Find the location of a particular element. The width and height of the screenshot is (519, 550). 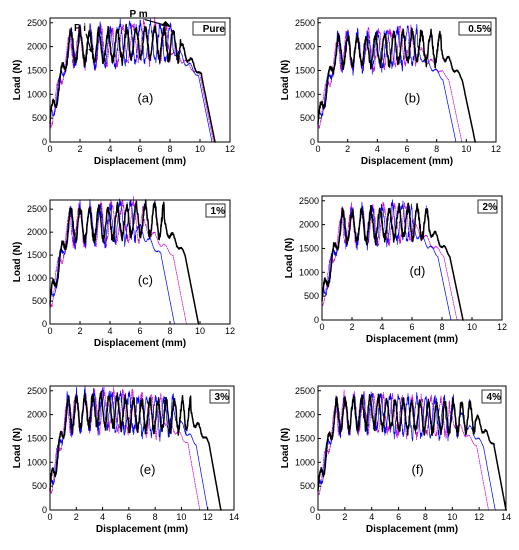

legend-box-label: 1% is located at coordinates (218, 211).